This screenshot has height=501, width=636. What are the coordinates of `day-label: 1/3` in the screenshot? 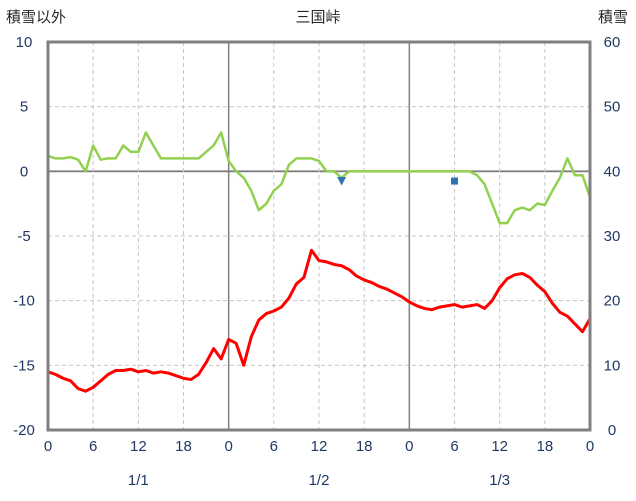 It's located at (499, 480).